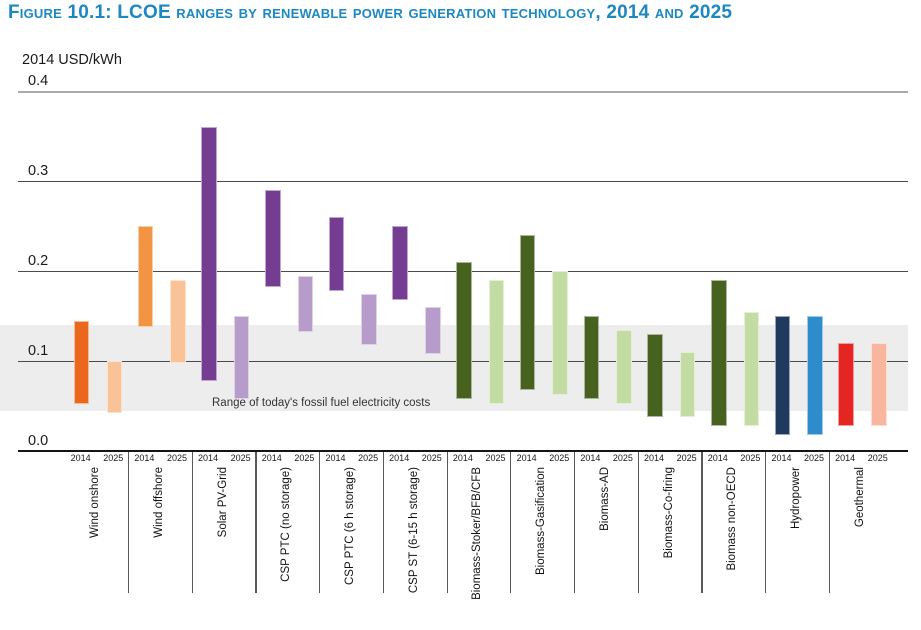  Describe the element at coordinates (335, 458) in the screenshot. I see `year-label-csp-ptc-6-h-storage-2014: 2014` at that location.